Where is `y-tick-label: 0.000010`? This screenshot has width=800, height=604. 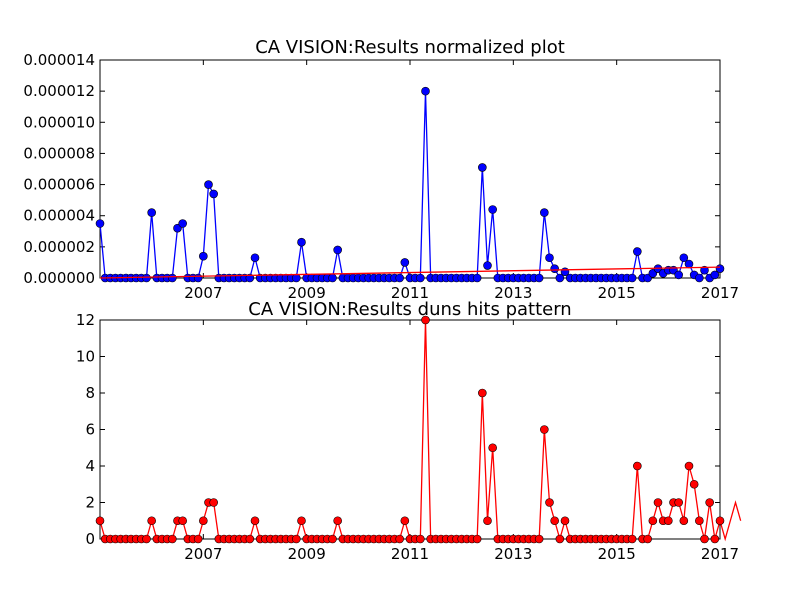
y-tick-label: 0.000010 is located at coordinates (59, 122).